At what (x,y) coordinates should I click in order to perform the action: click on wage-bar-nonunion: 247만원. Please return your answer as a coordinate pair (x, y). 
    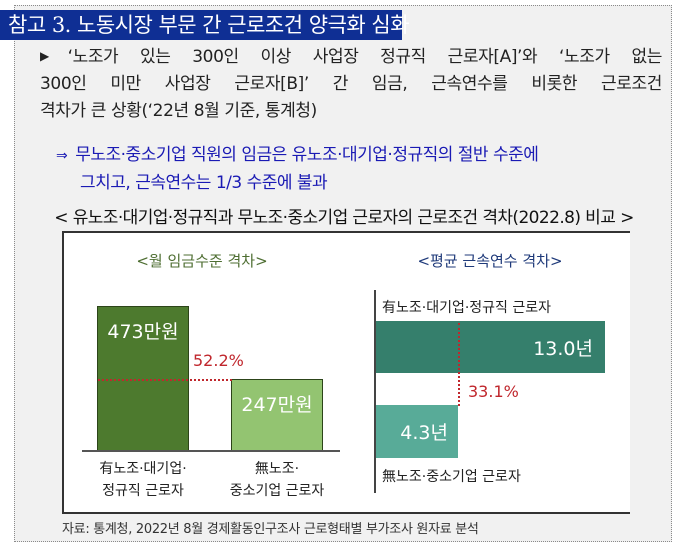
    Looking at the image, I should click on (277, 415).